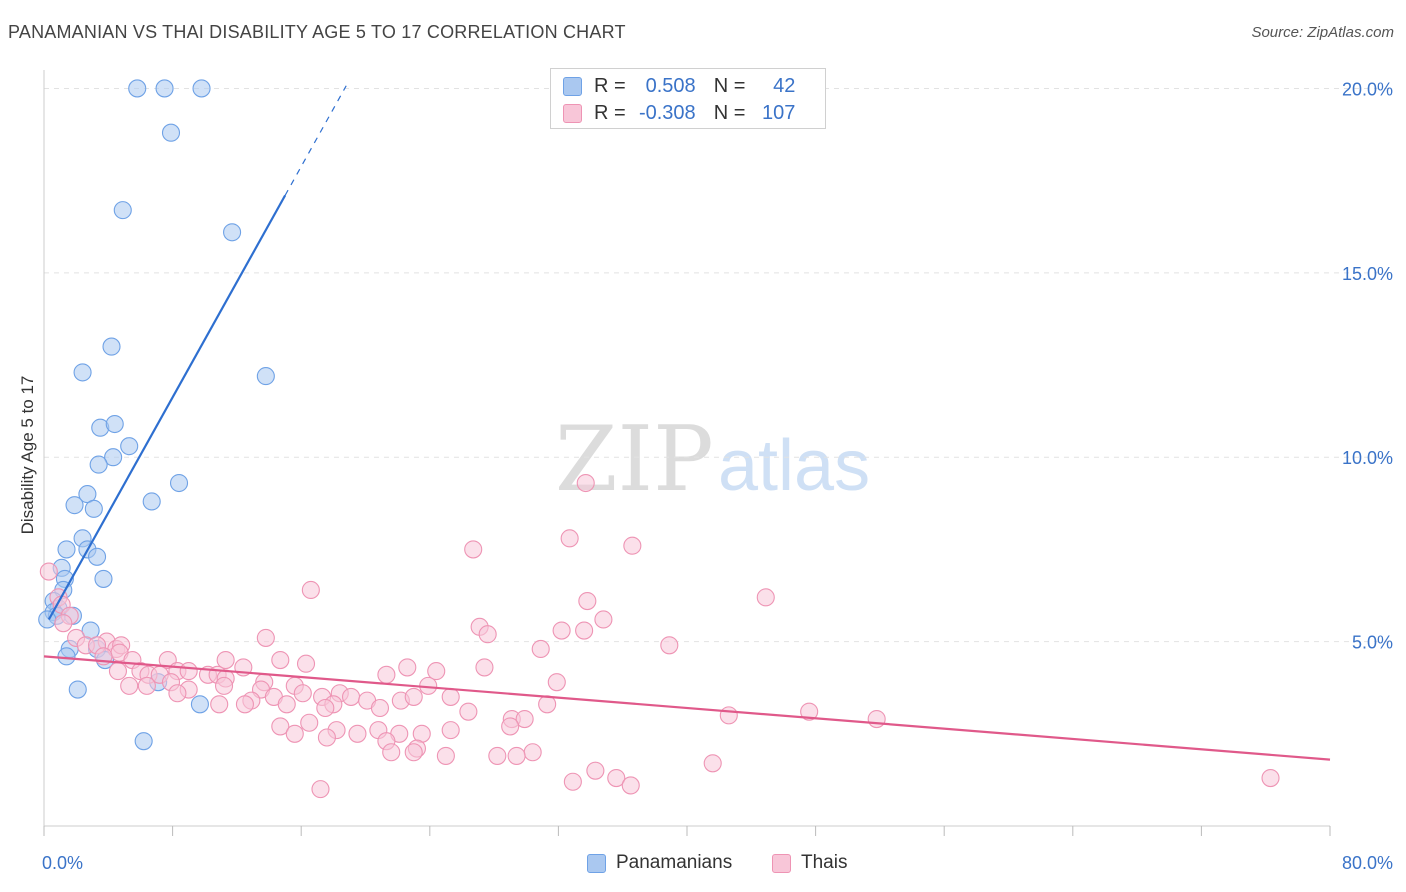 Image resolution: width=1406 pixels, height=892 pixels. Describe the element at coordinates (687, 708) in the screenshot. I see `trend-line-thais` at that location.